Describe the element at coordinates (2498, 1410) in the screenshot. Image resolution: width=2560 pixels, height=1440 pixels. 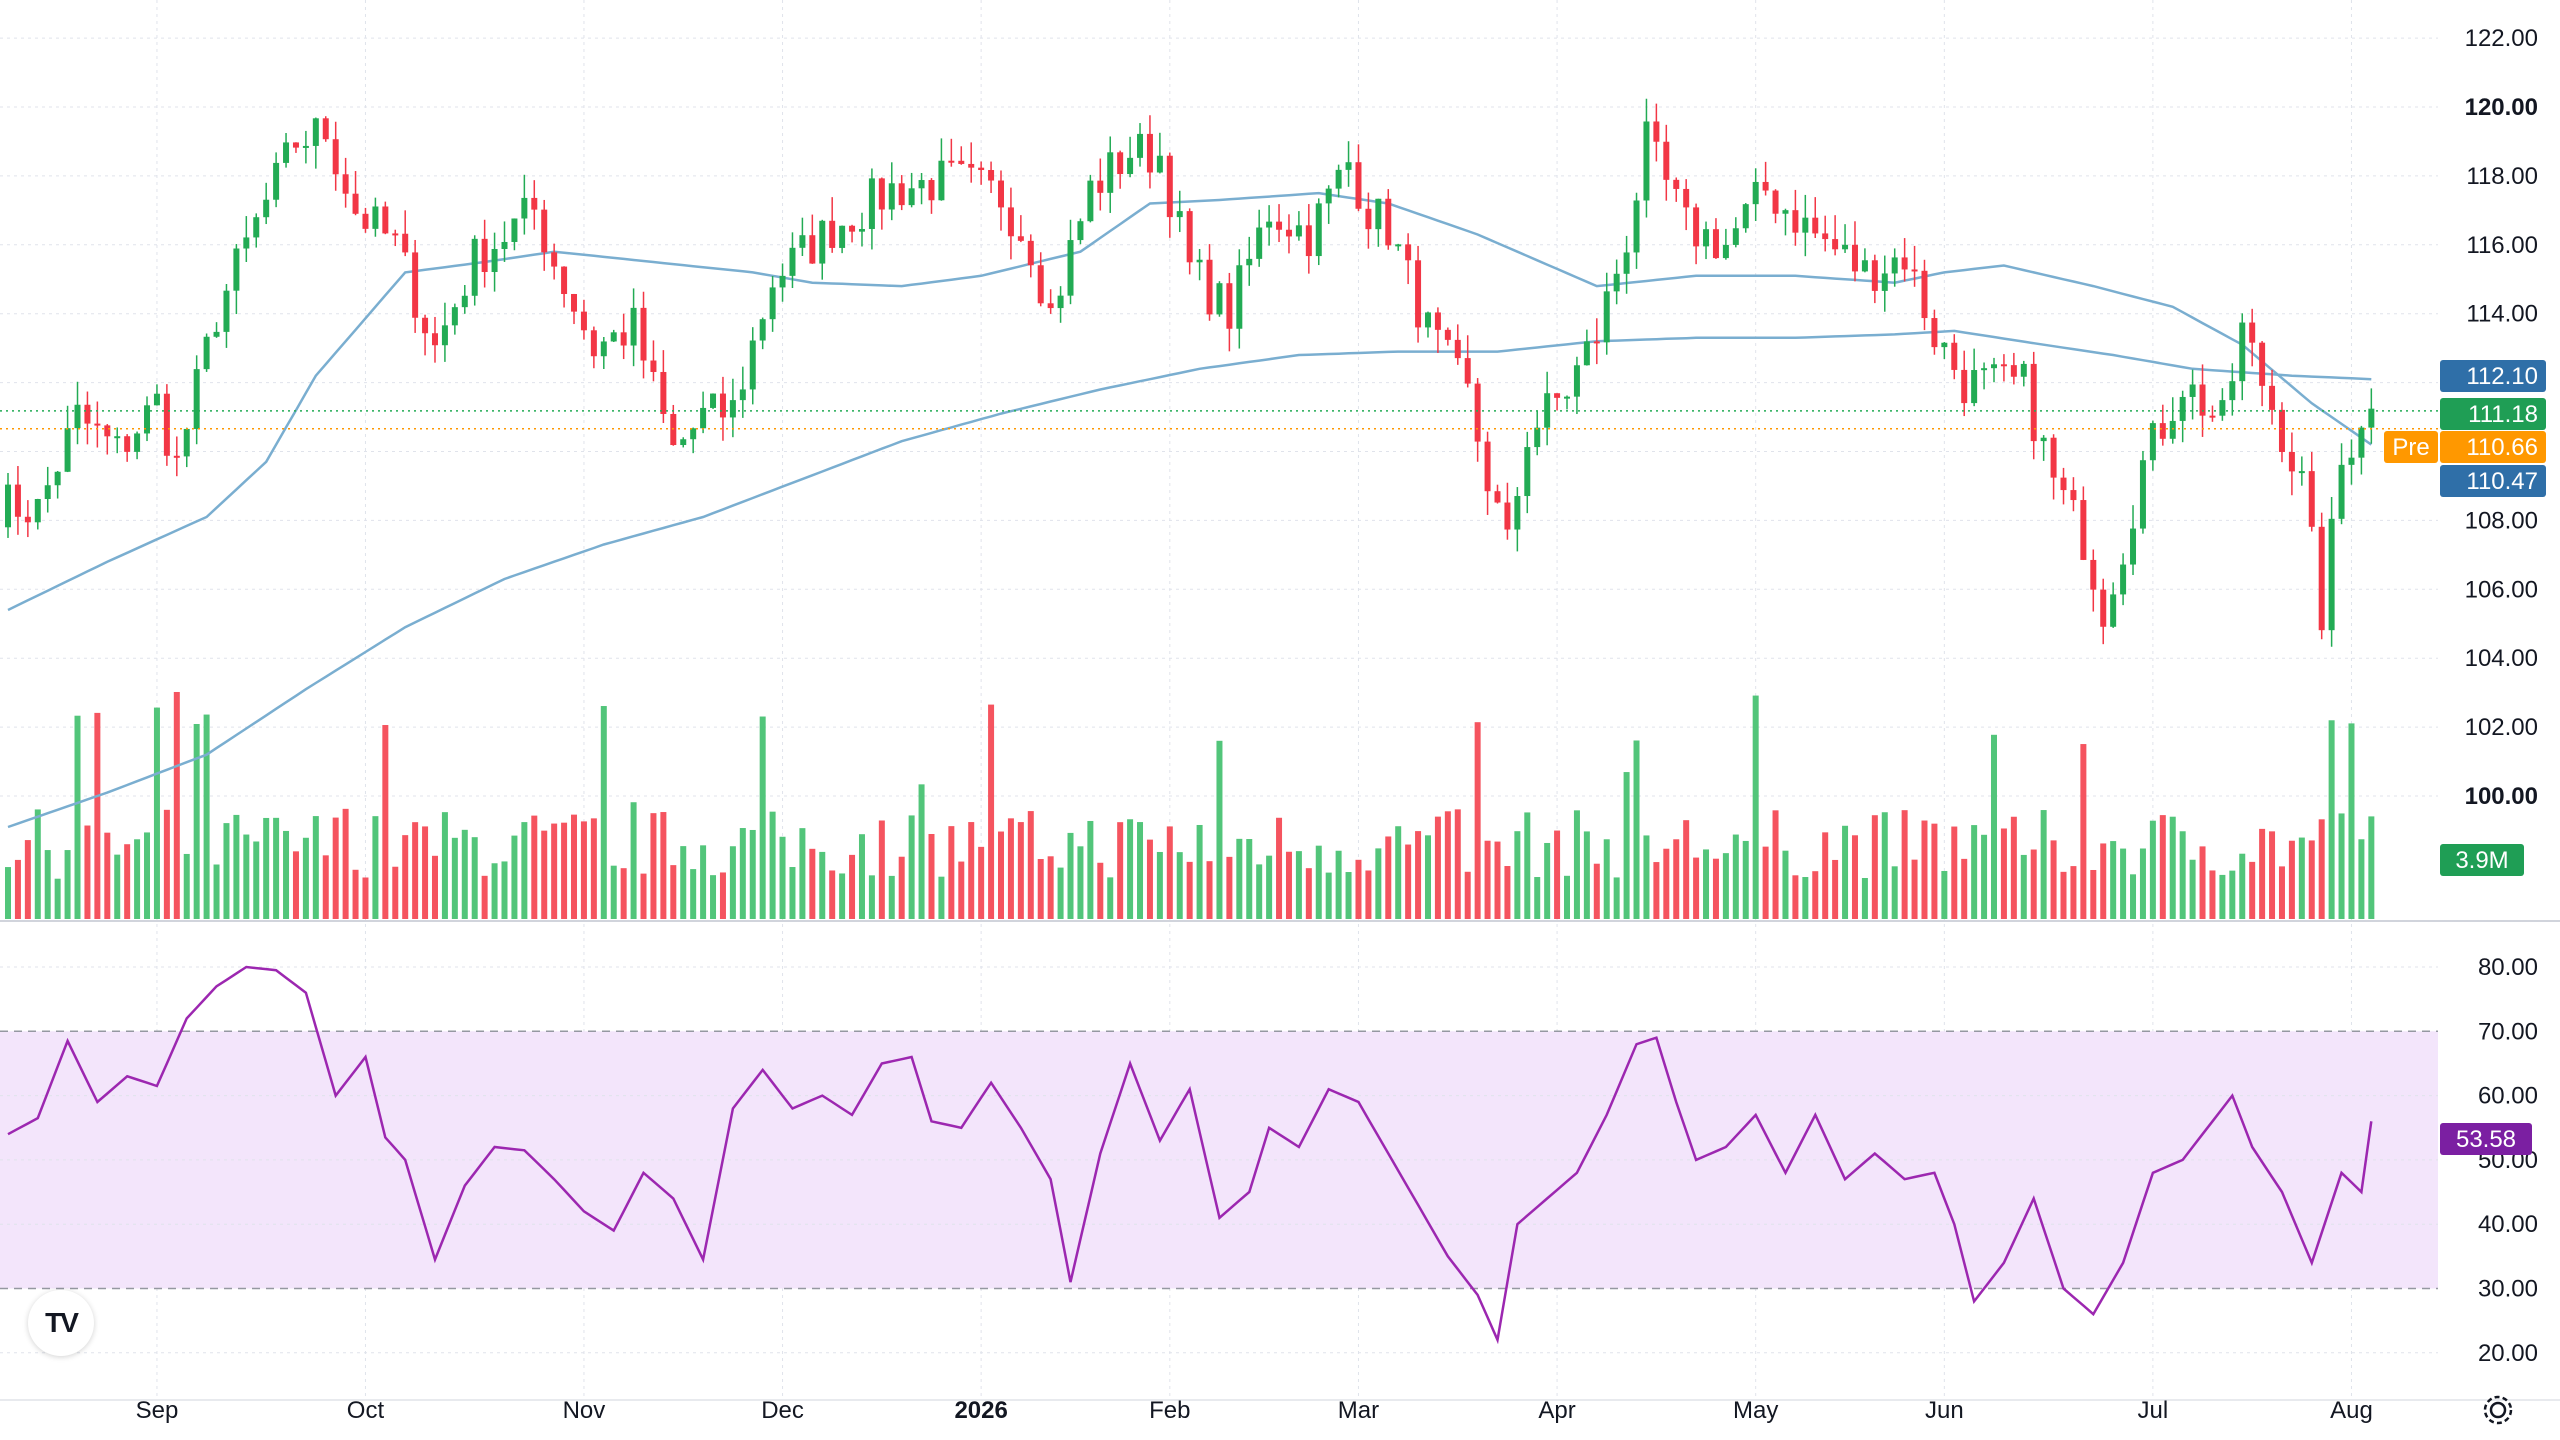
I see `gear-icon` at that location.